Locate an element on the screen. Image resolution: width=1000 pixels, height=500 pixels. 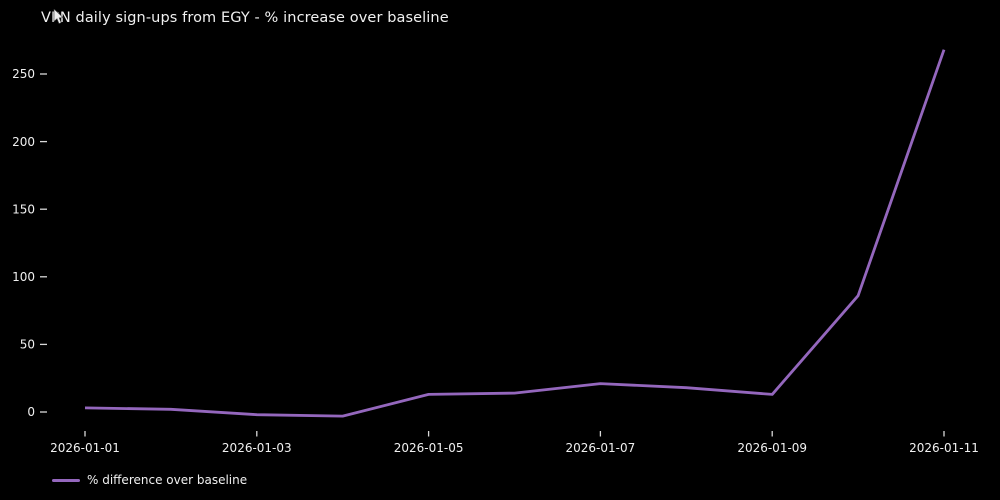
y-tick-label: 250 is located at coordinates (23, 74).